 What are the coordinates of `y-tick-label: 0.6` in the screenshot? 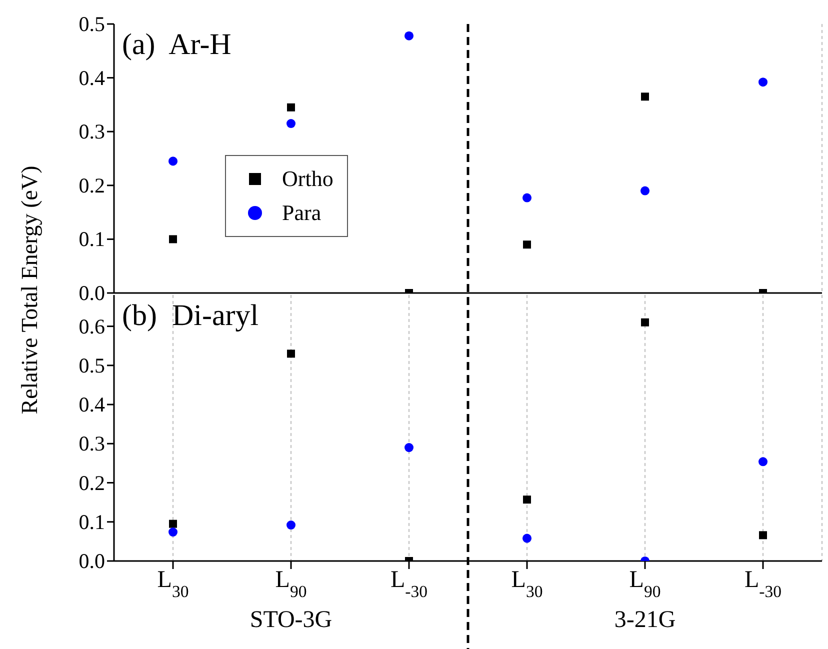 It's located at (91, 326).